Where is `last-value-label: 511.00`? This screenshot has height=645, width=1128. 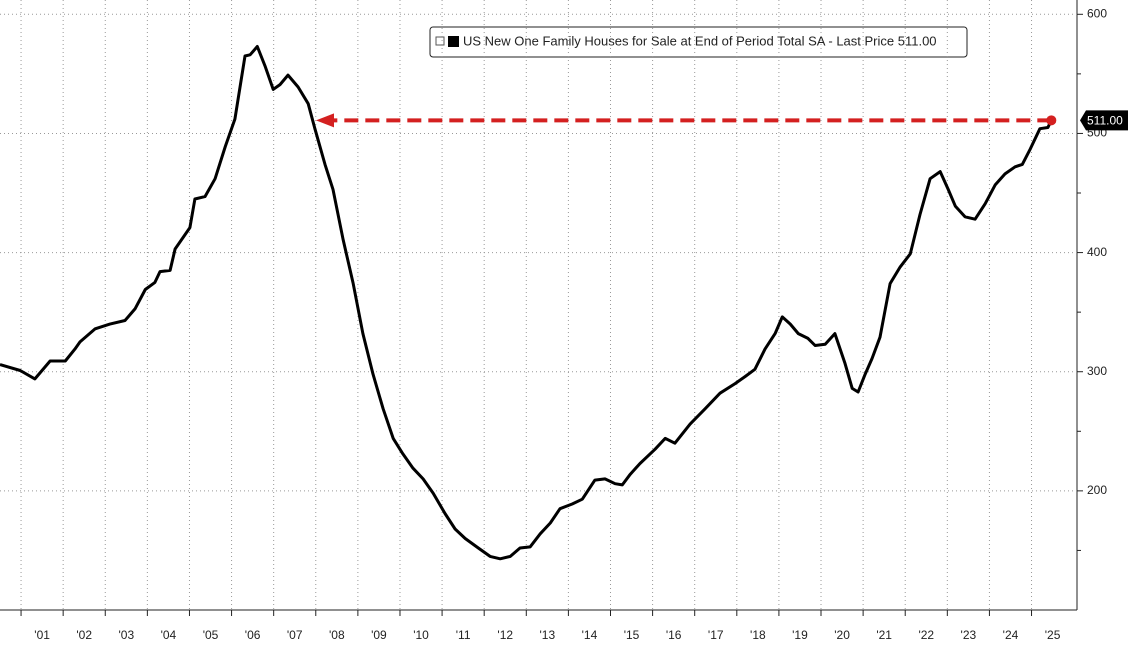 last-value-label: 511.00 is located at coordinates (1105, 121).